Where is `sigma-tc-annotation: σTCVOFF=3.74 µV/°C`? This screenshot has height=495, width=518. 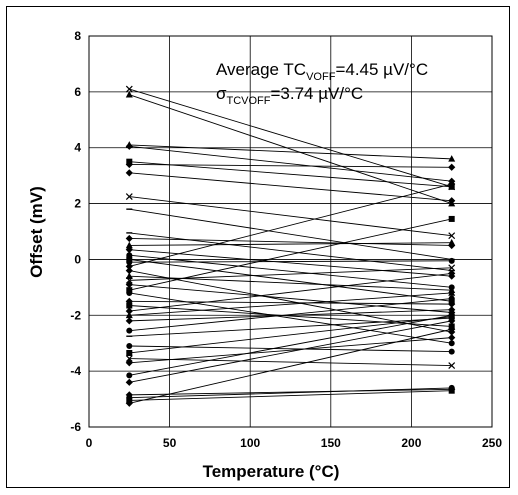
sigma-tc-annotation: σTCVOFF=3.74 µV/°C is located at coordinates (289, 95).